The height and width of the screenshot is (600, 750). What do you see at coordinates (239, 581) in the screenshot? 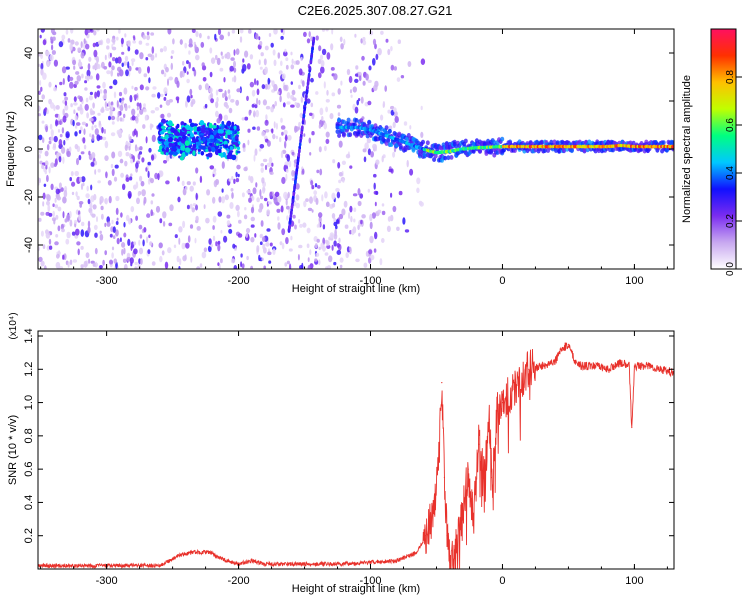
I see `snr-x-tick-label: -200` at bounding box center [239, 581].